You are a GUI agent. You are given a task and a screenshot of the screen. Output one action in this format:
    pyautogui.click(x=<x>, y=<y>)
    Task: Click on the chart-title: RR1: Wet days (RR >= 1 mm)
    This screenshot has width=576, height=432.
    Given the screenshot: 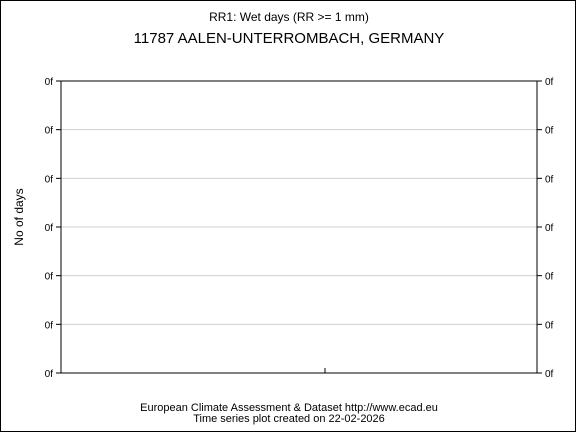 What is the action you would take?
    pyautogui.click(x=289, y=17)
    